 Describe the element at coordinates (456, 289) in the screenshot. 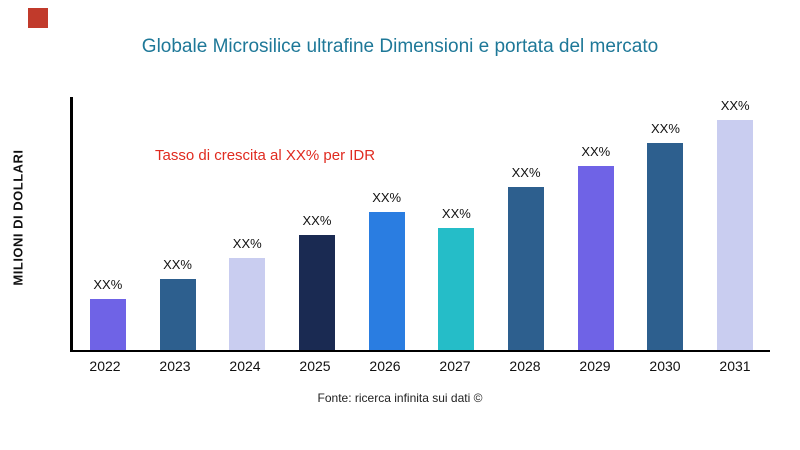

I see `bar-2027` at that location.